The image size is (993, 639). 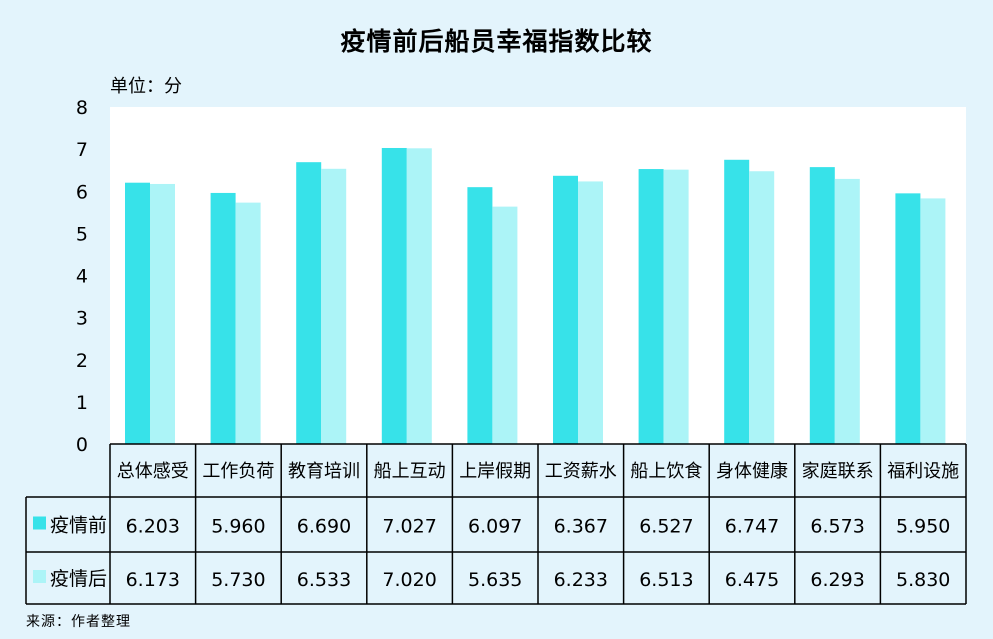 I want to click on y-tick-label: 3, so click(x=82, y=319).